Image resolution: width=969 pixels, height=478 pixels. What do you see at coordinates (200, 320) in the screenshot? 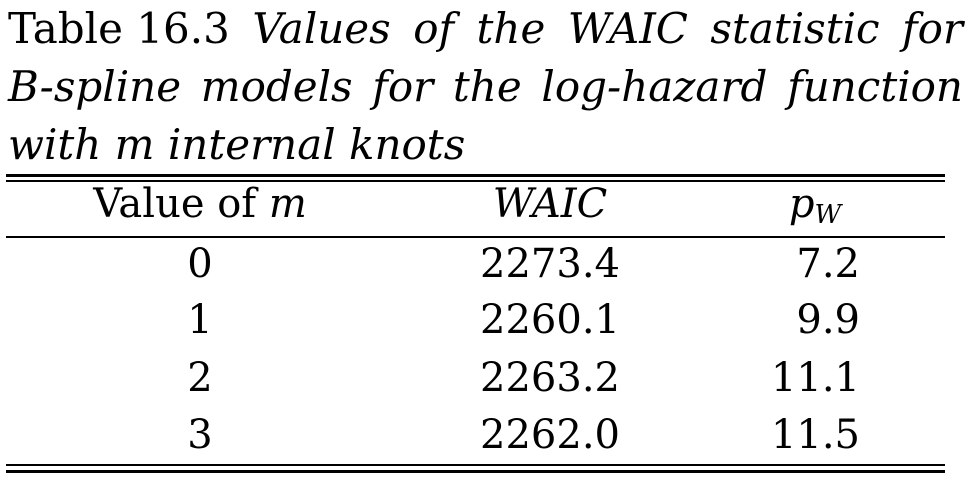
I see `table-cell-m: 1` at bounding box center [200, 320].